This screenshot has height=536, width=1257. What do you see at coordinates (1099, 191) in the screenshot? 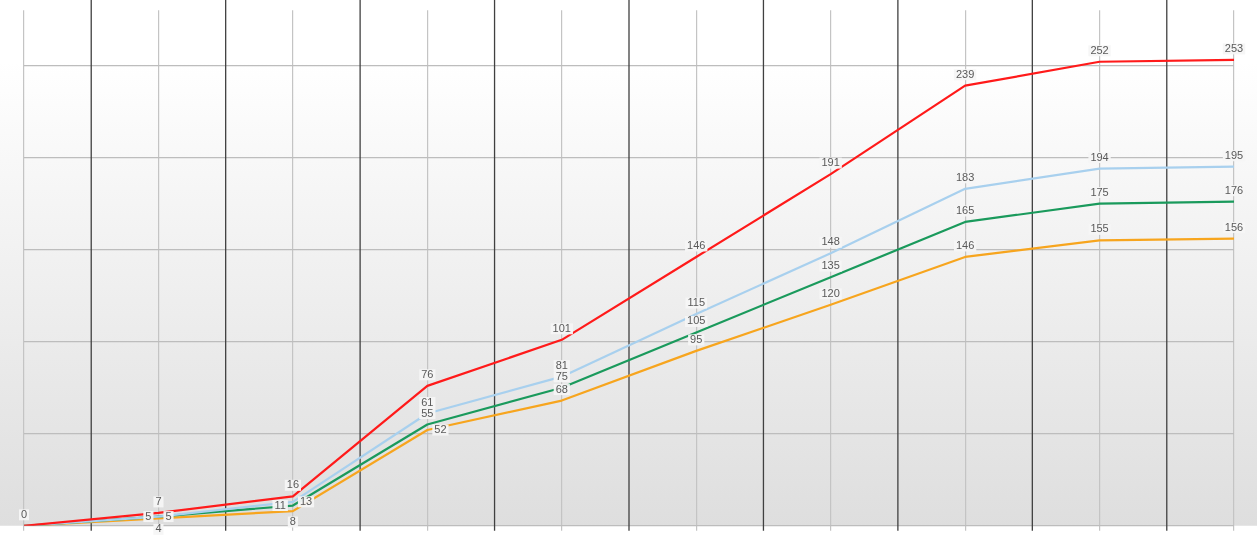
I see `data-label: 175` at bounding box center [1099, 191].